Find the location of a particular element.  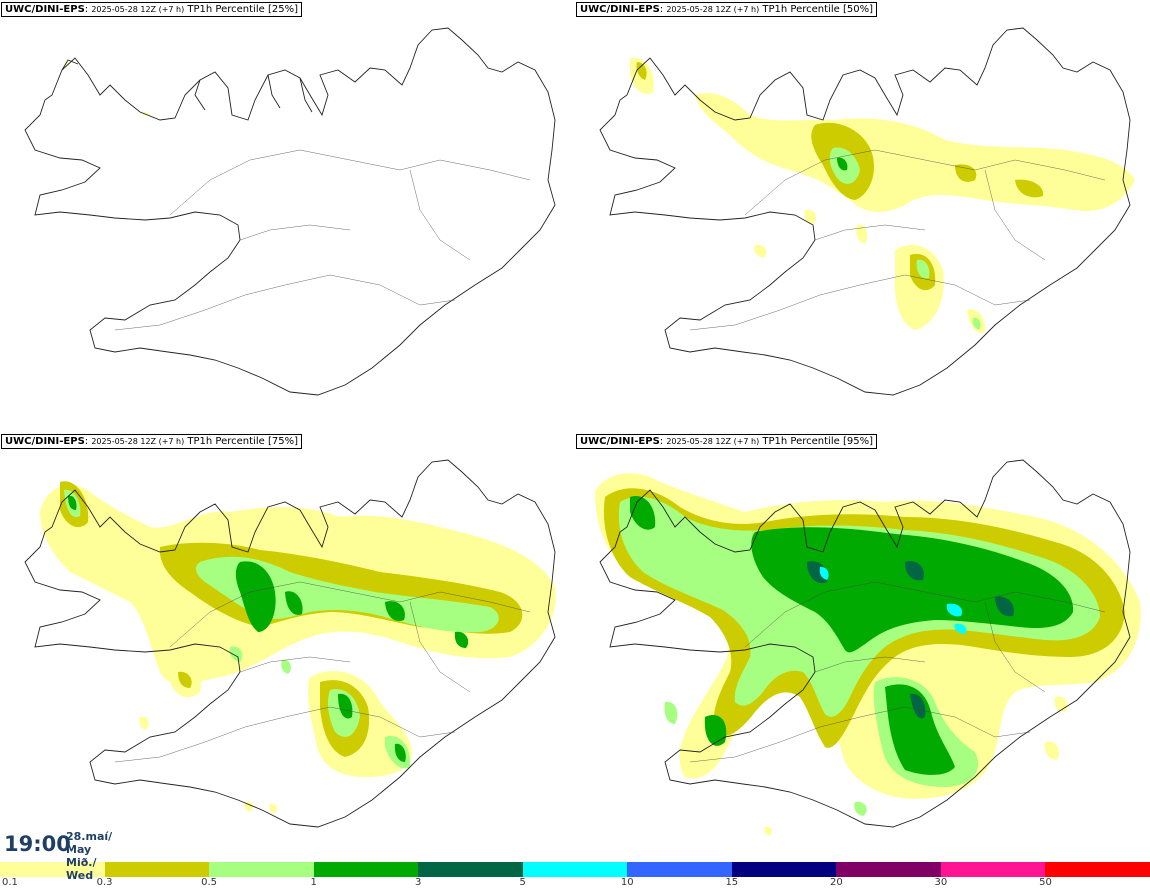

legend-tick-label: 30 is located at coordinates (941, 882).